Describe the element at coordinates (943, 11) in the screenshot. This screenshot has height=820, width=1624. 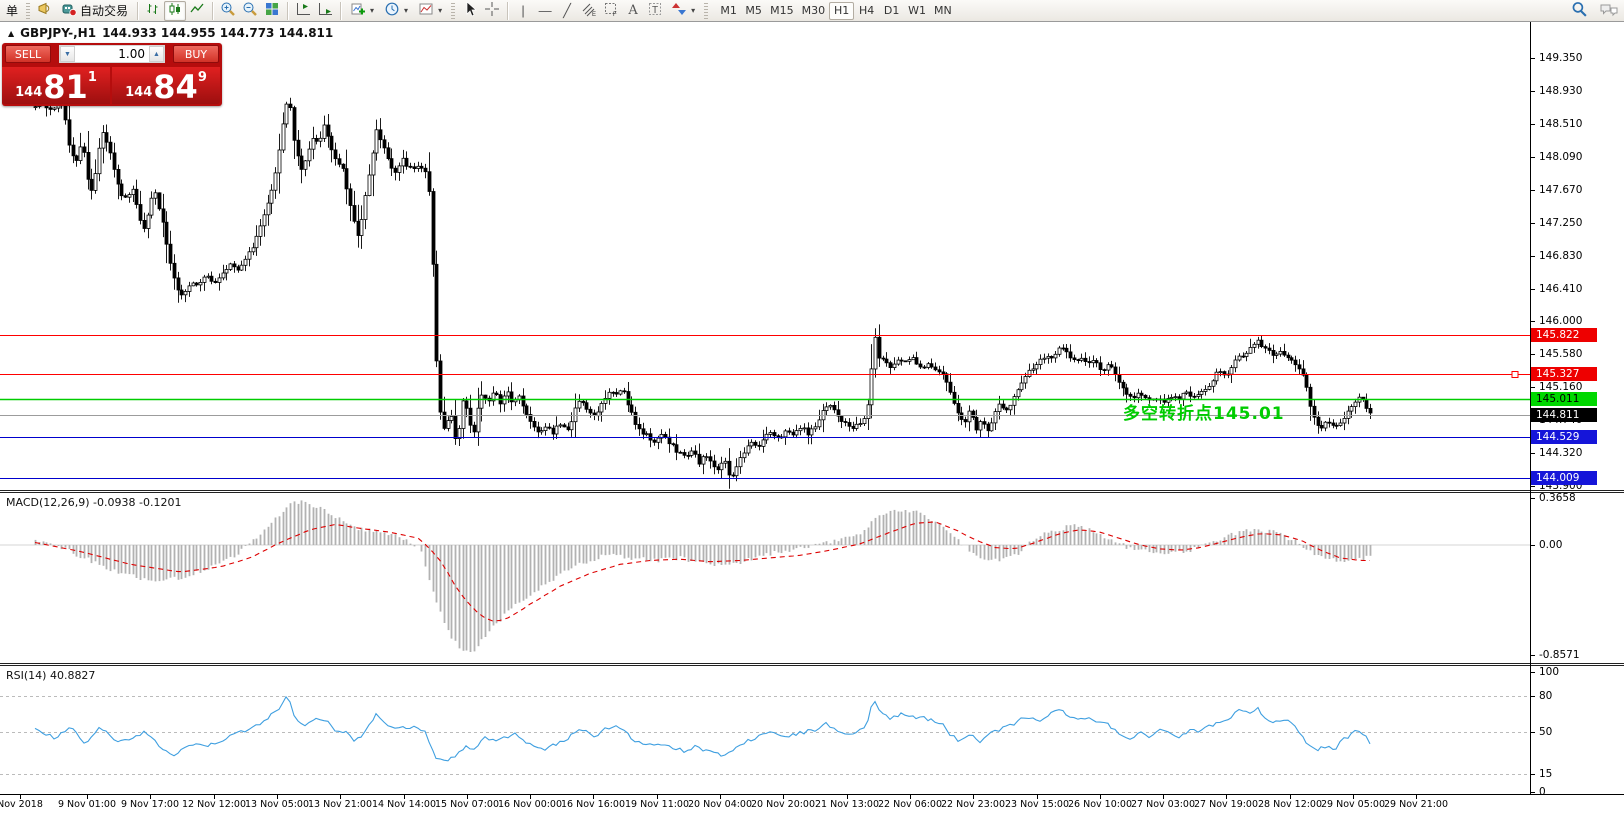
I see `timeframe-mn: MN` at that location.